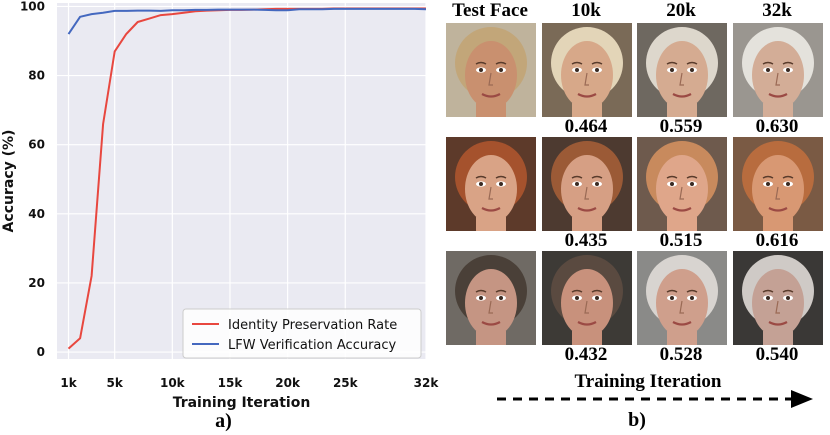 The width and height of the screenshot is (830, 435). Describe the element at coordinates (681, 10) in the screenshot. I see `column-header: 20k` at that location.